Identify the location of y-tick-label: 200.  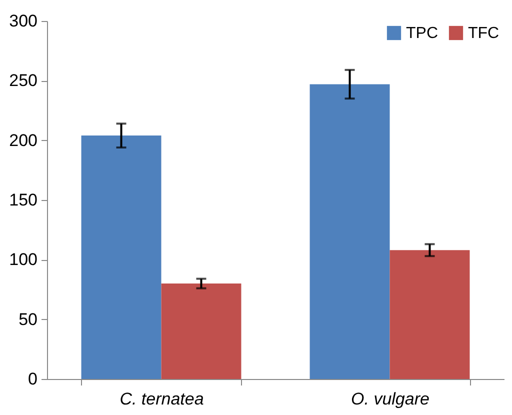
(23, 140).